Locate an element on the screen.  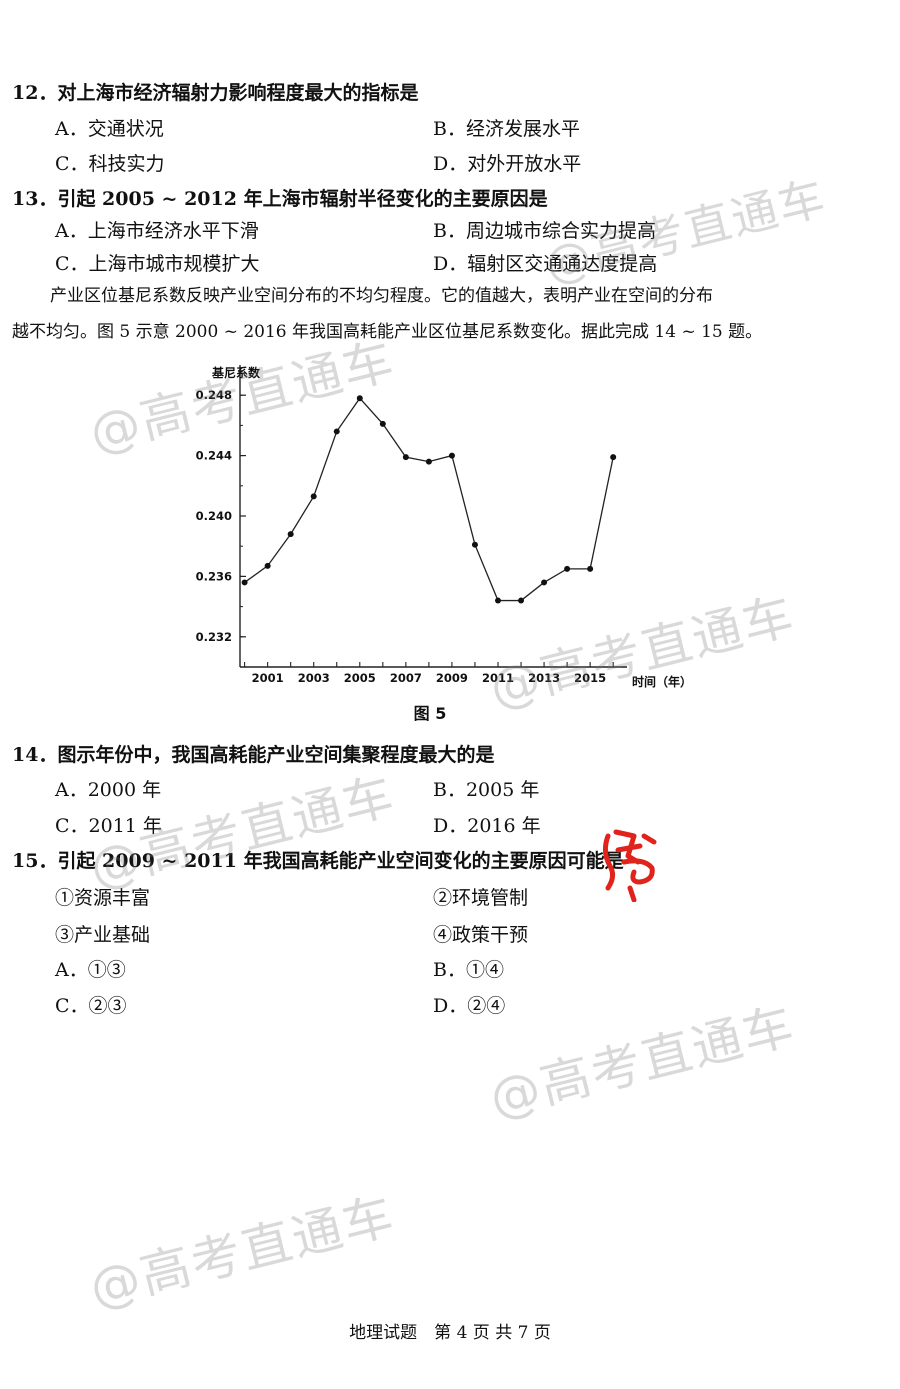
q15-stem: 15．引起 2009 ~ 2011 年我国高耗能产业空间变化的主要原因可能是 is located at coordinates (318, 861).